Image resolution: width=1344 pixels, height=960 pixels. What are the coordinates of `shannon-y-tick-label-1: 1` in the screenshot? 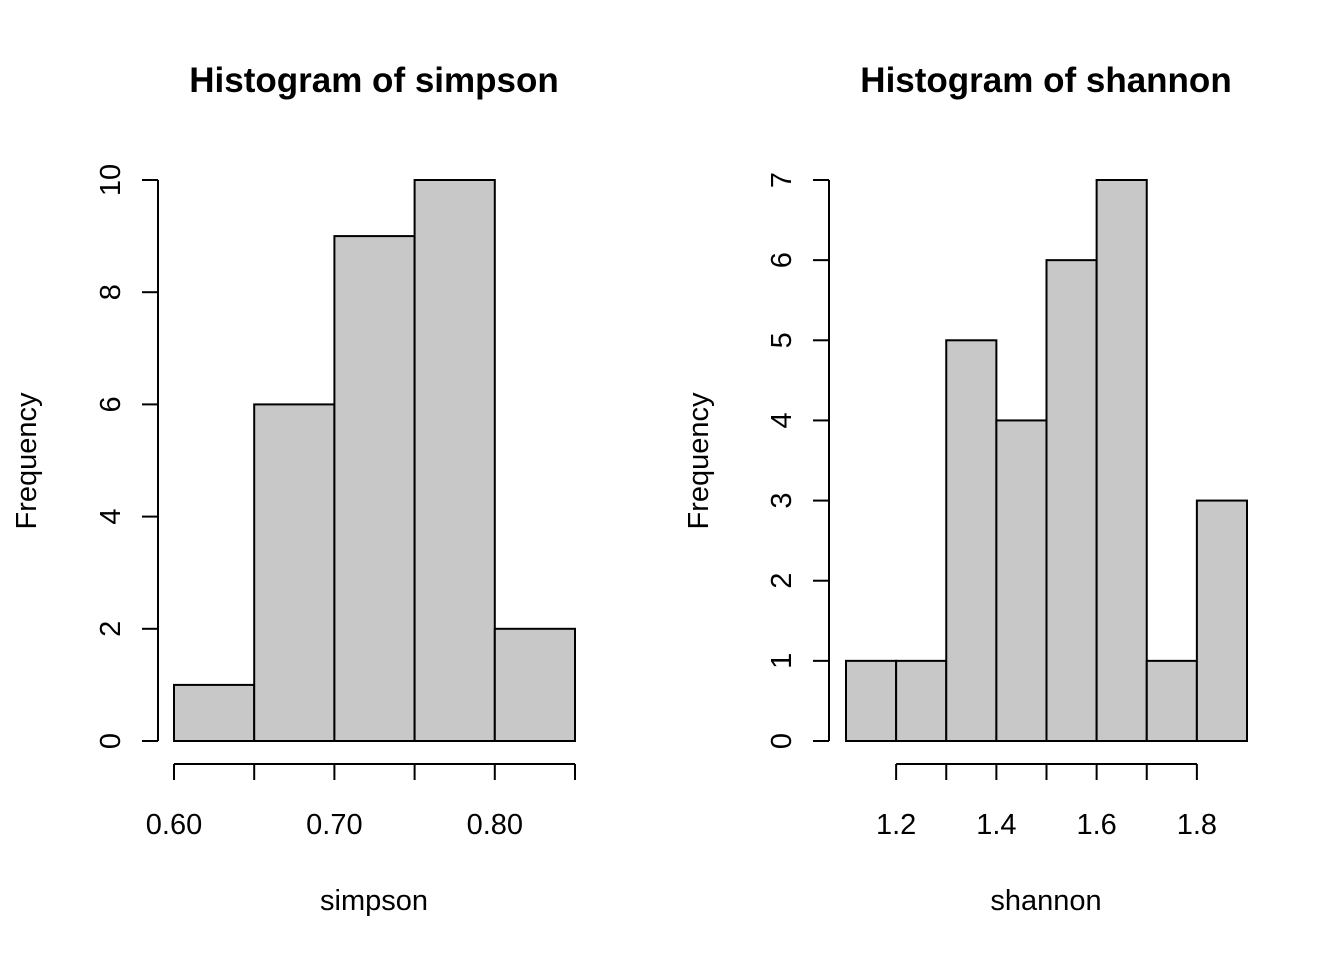 It's located at (782, 661).